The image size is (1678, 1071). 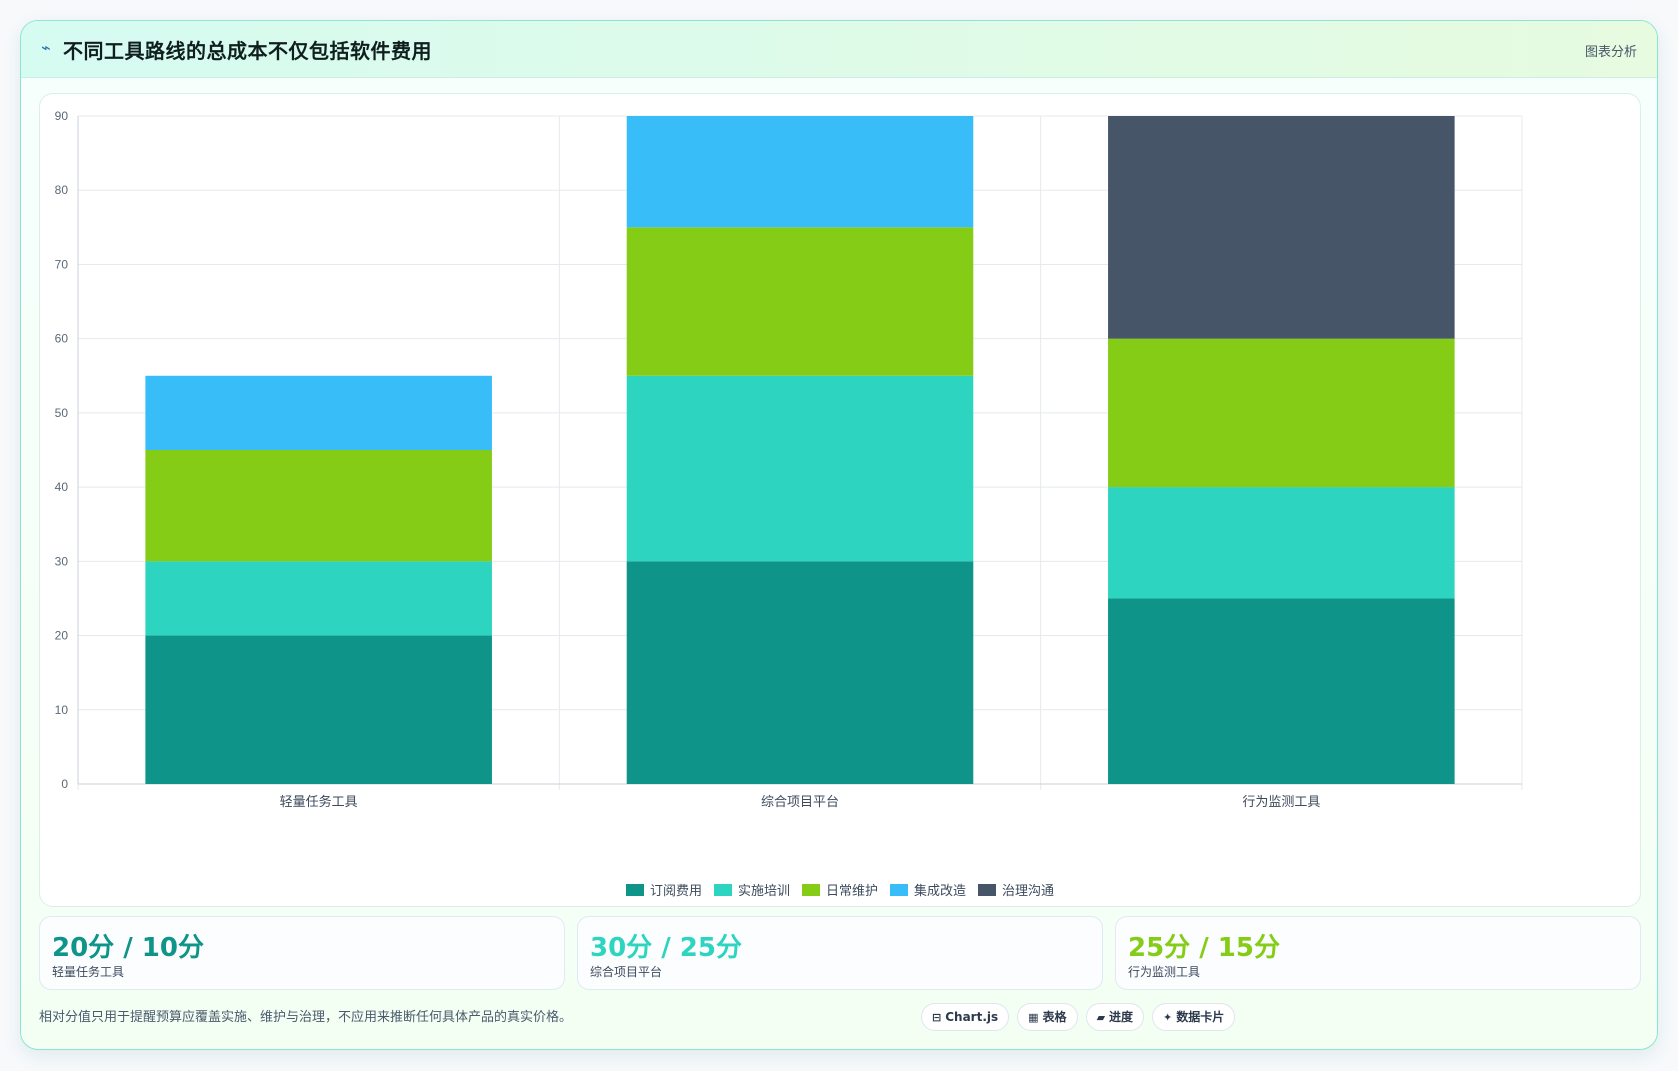 I want to click on y-tick-label: 60, so click(x=62, y=339).